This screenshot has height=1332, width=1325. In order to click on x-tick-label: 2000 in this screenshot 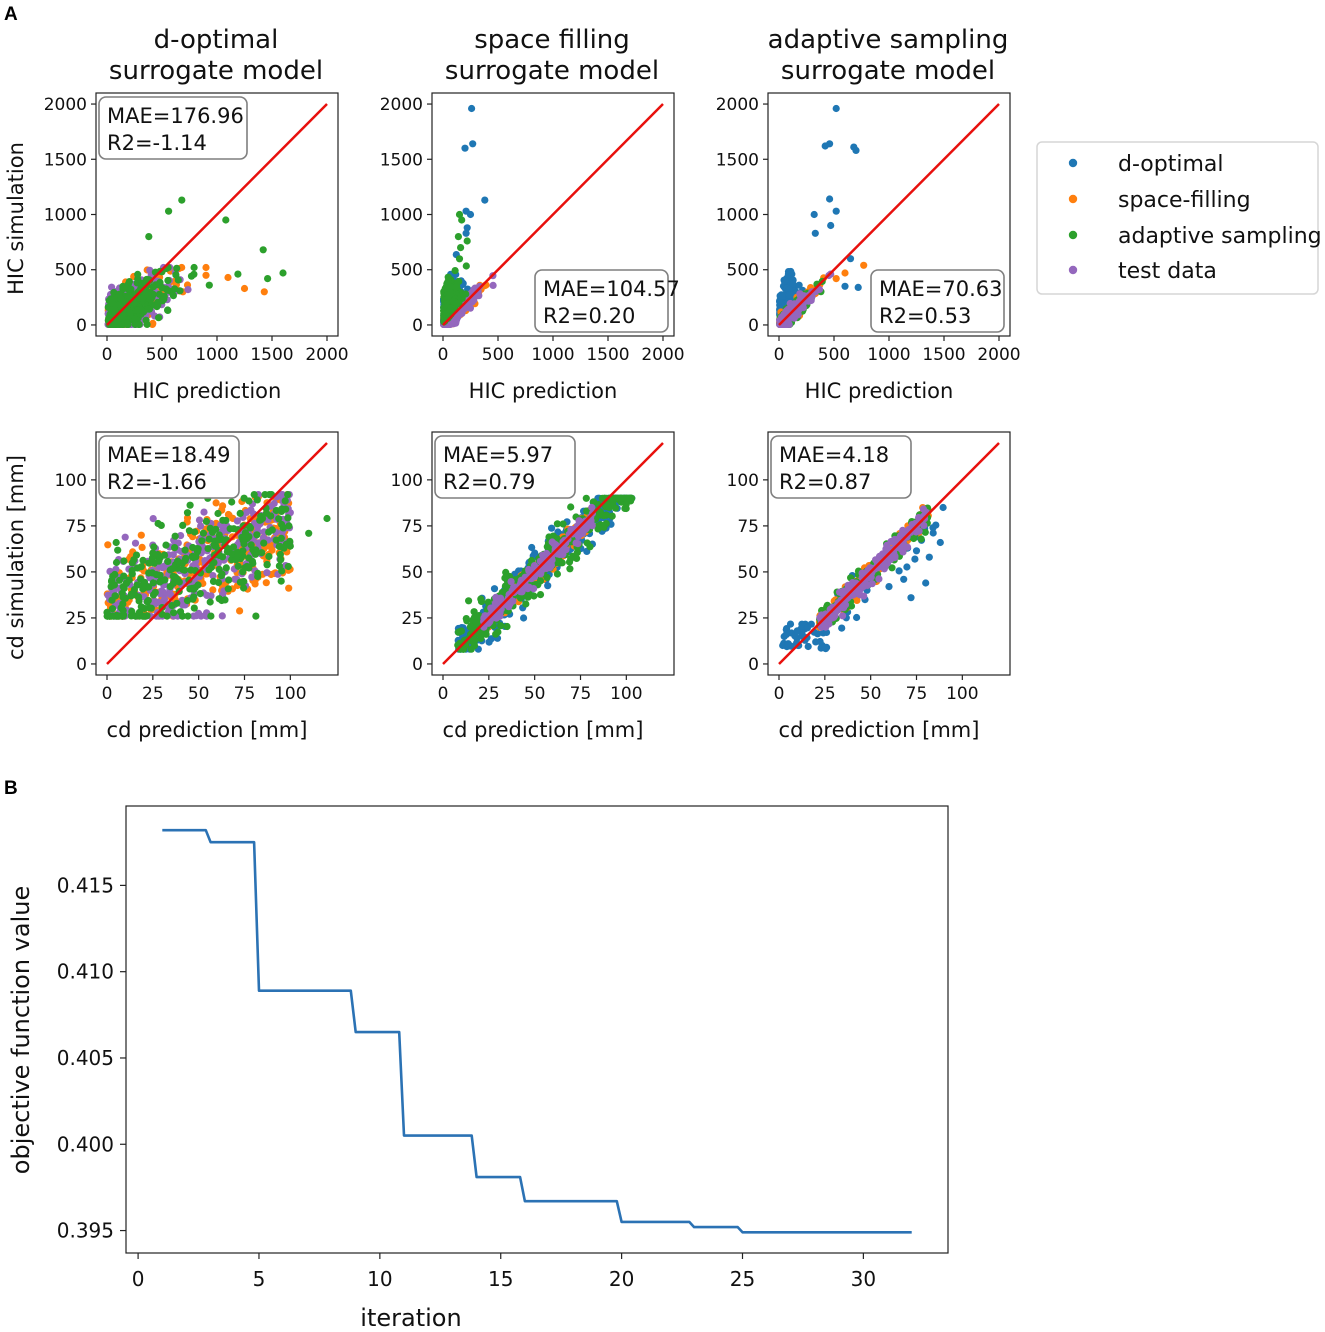, I will do `click(326, 355)`.